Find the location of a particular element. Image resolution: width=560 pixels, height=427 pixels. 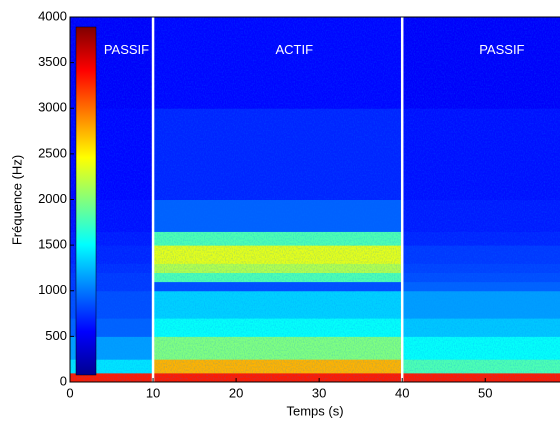

y-tick-label: 2500 is located at coordinates (52, 152).